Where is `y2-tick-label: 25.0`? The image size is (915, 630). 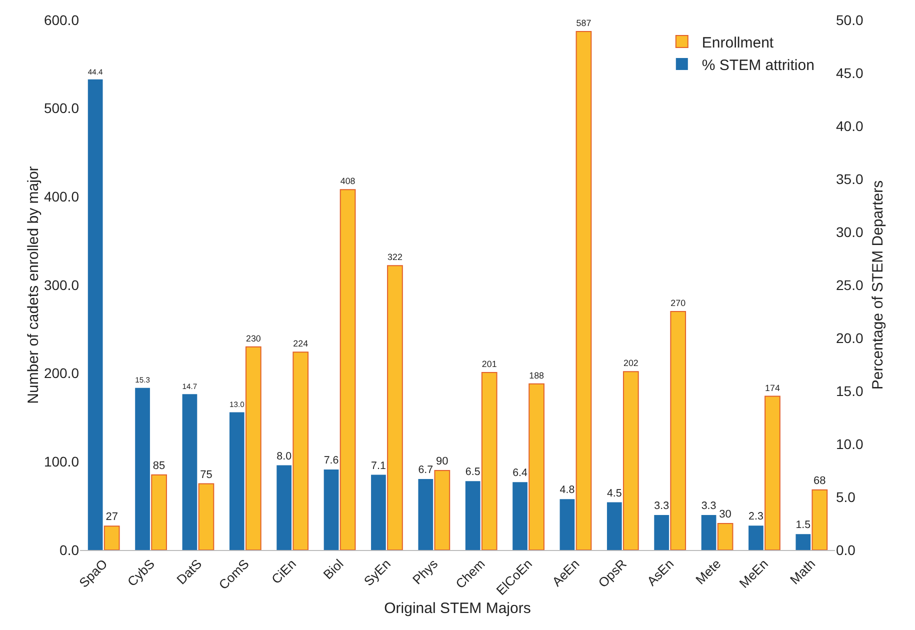 y2-tick-label: 25.0 is located at coordinates (850, 284).